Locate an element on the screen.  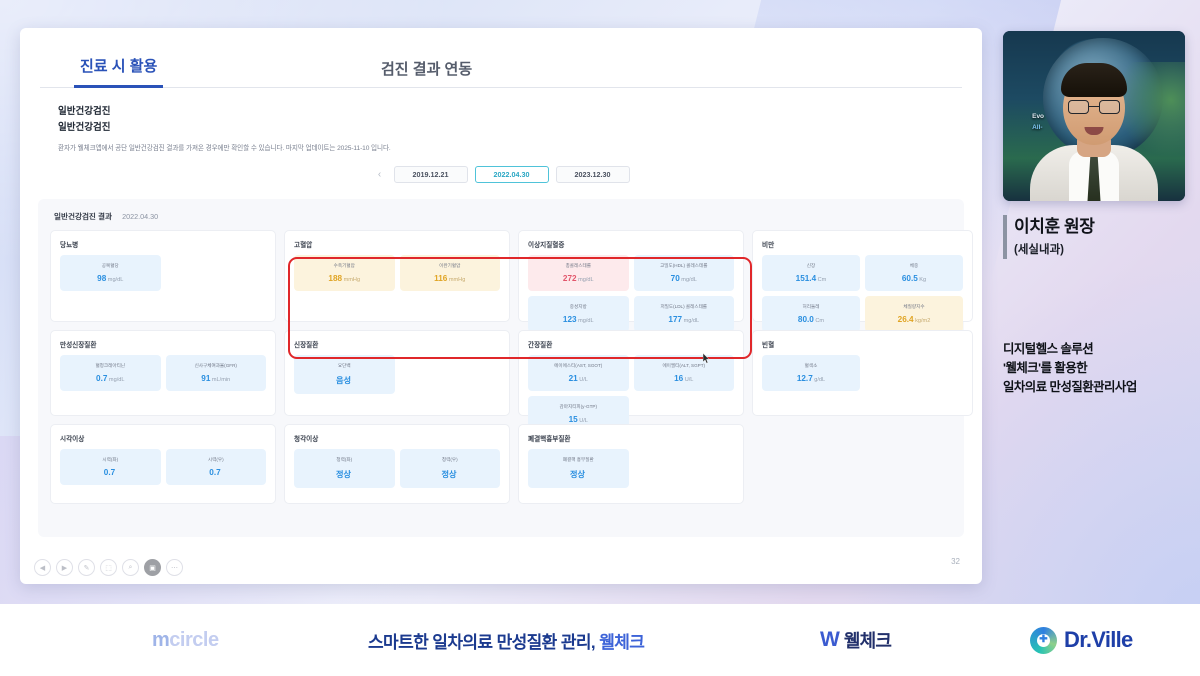
metric-tile: 시력(우) 0.7 is located at coordinates (215, 467).